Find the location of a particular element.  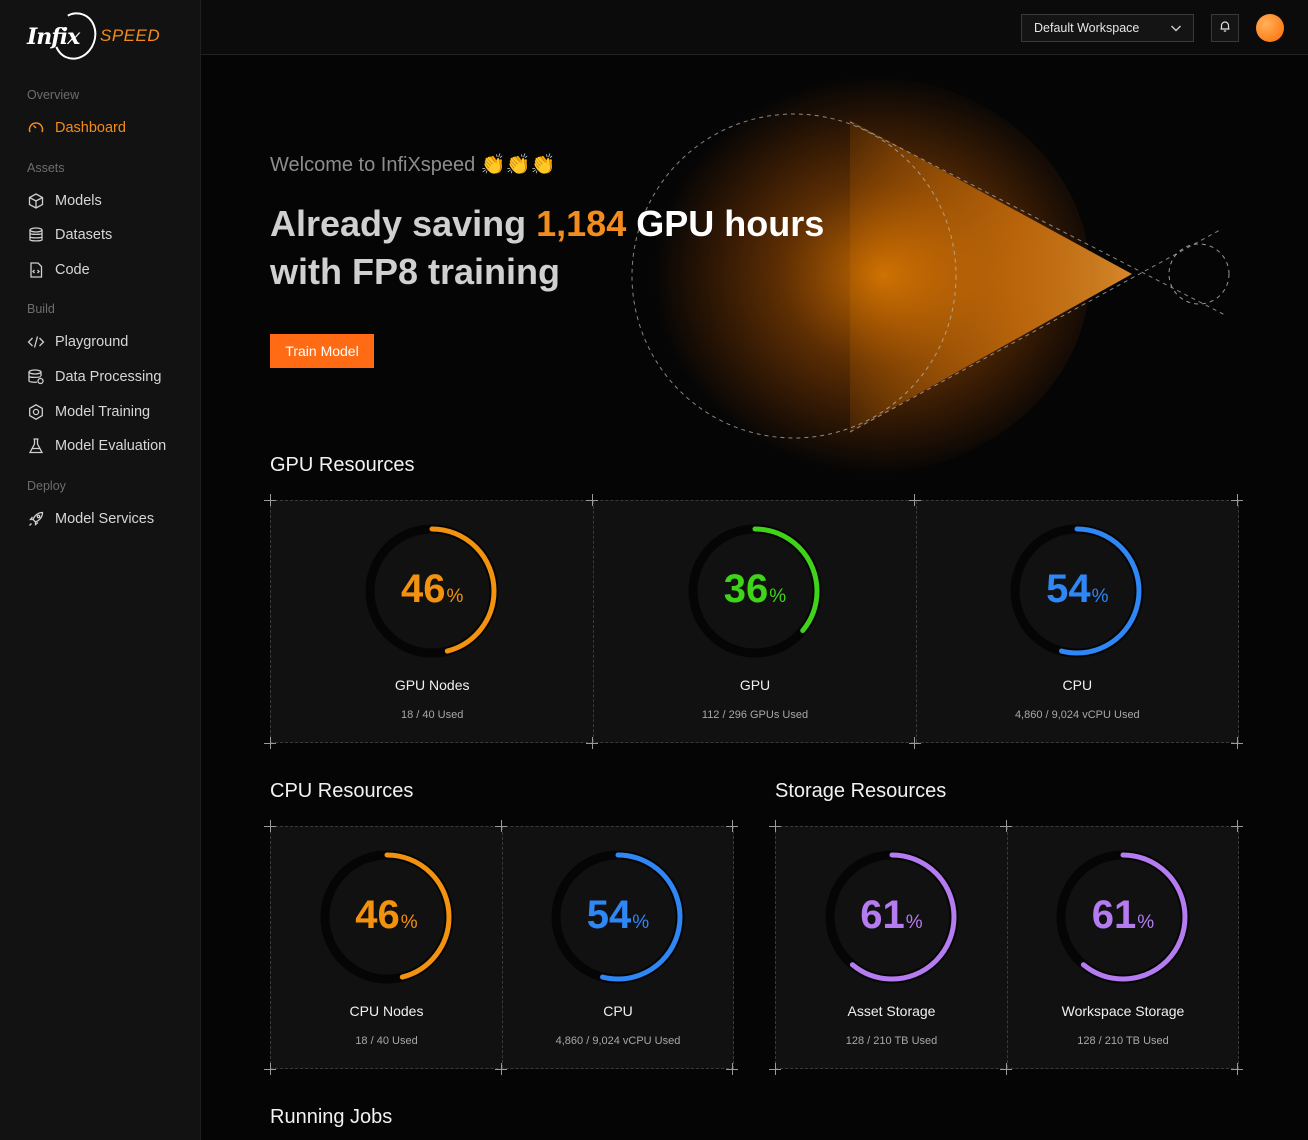

sidebar-item-data-processing: Data Processing is located at coordinates (94, 377).